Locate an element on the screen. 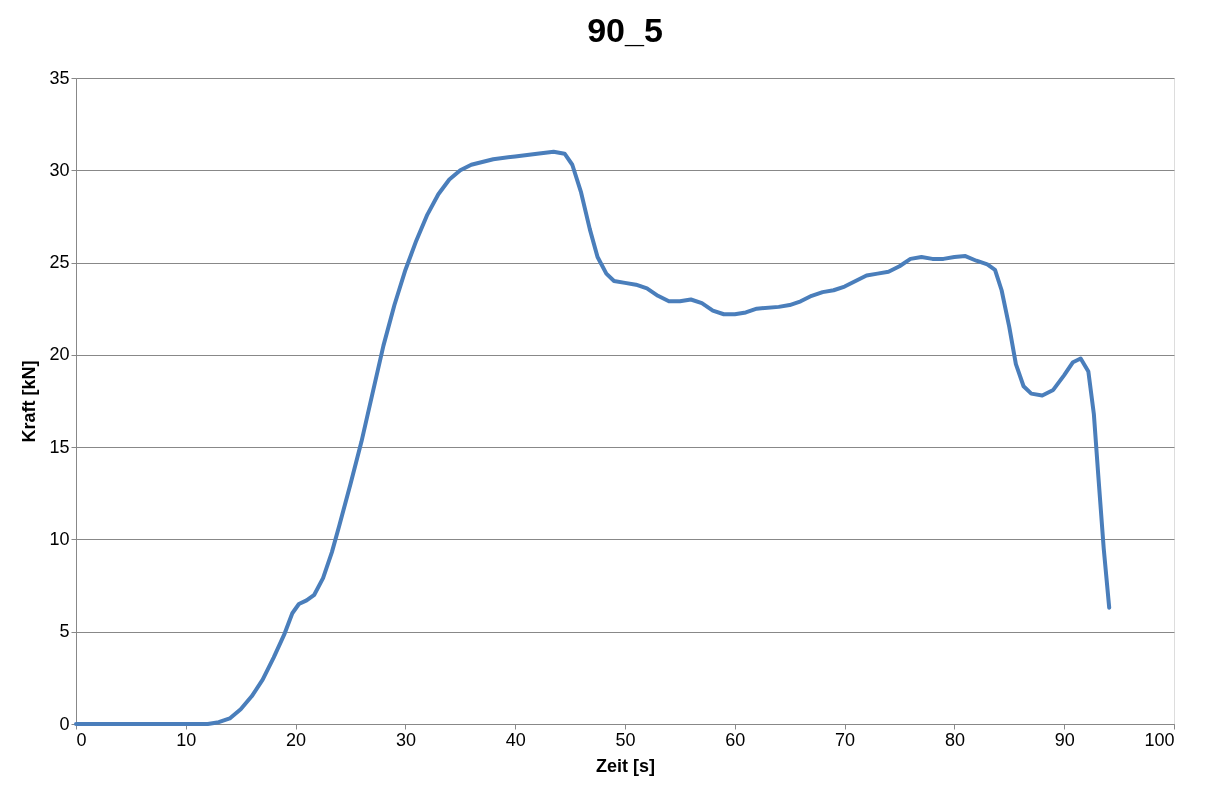 The width and height of the screenshot is (1215, 785). y-tick-label: 10 is located at coordinates (59, 538).